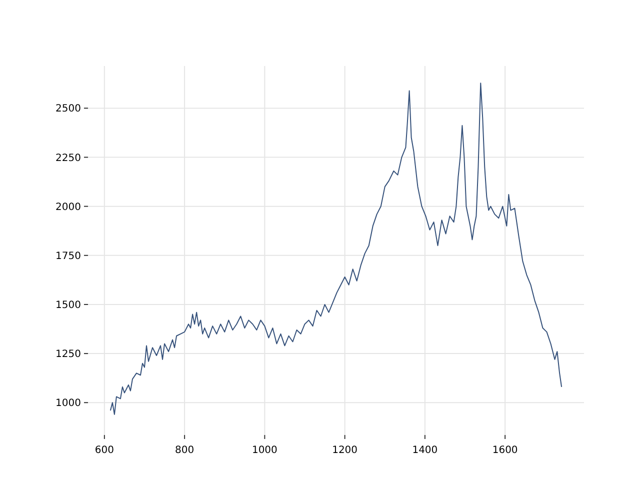  Describe the element at coordinates (68, 404) in the screenshot. I see `y-tick-label: 1000` at that location.